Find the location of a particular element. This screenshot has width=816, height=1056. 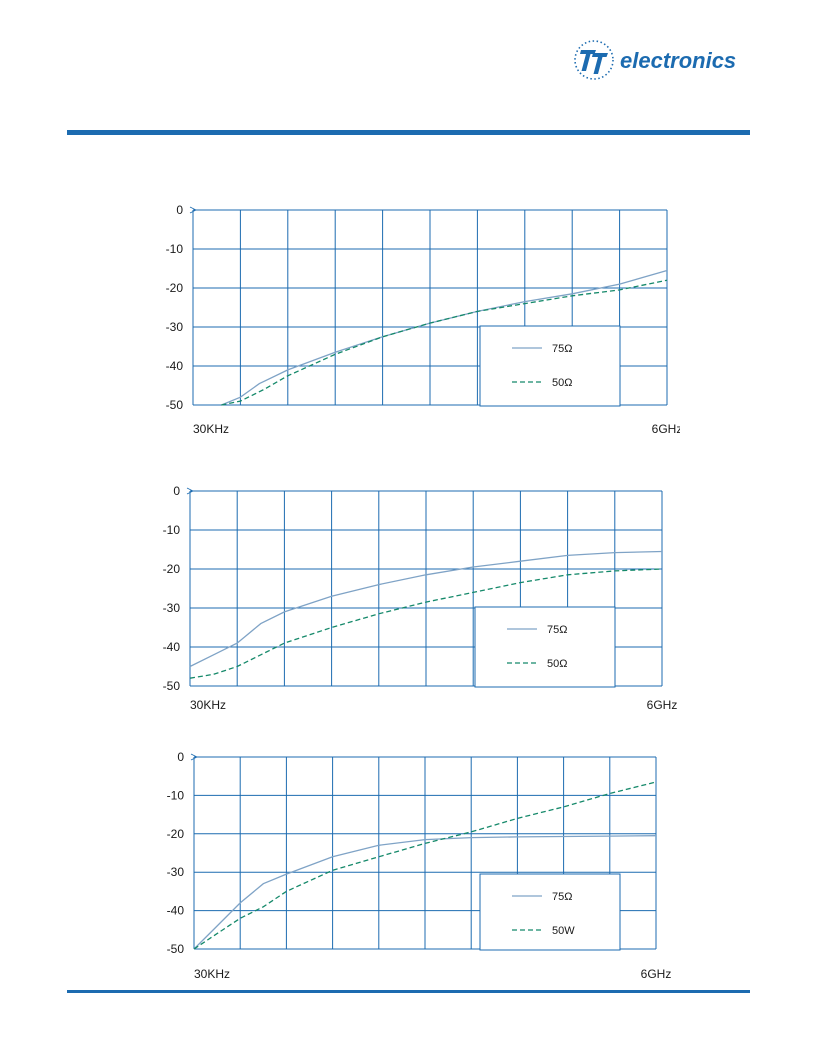

attenuation-chart-2: 0 -10 -20 -30 -40 -50 30KHz 6GHz 75Ω 50Ω is located at coordinates (420, 598).